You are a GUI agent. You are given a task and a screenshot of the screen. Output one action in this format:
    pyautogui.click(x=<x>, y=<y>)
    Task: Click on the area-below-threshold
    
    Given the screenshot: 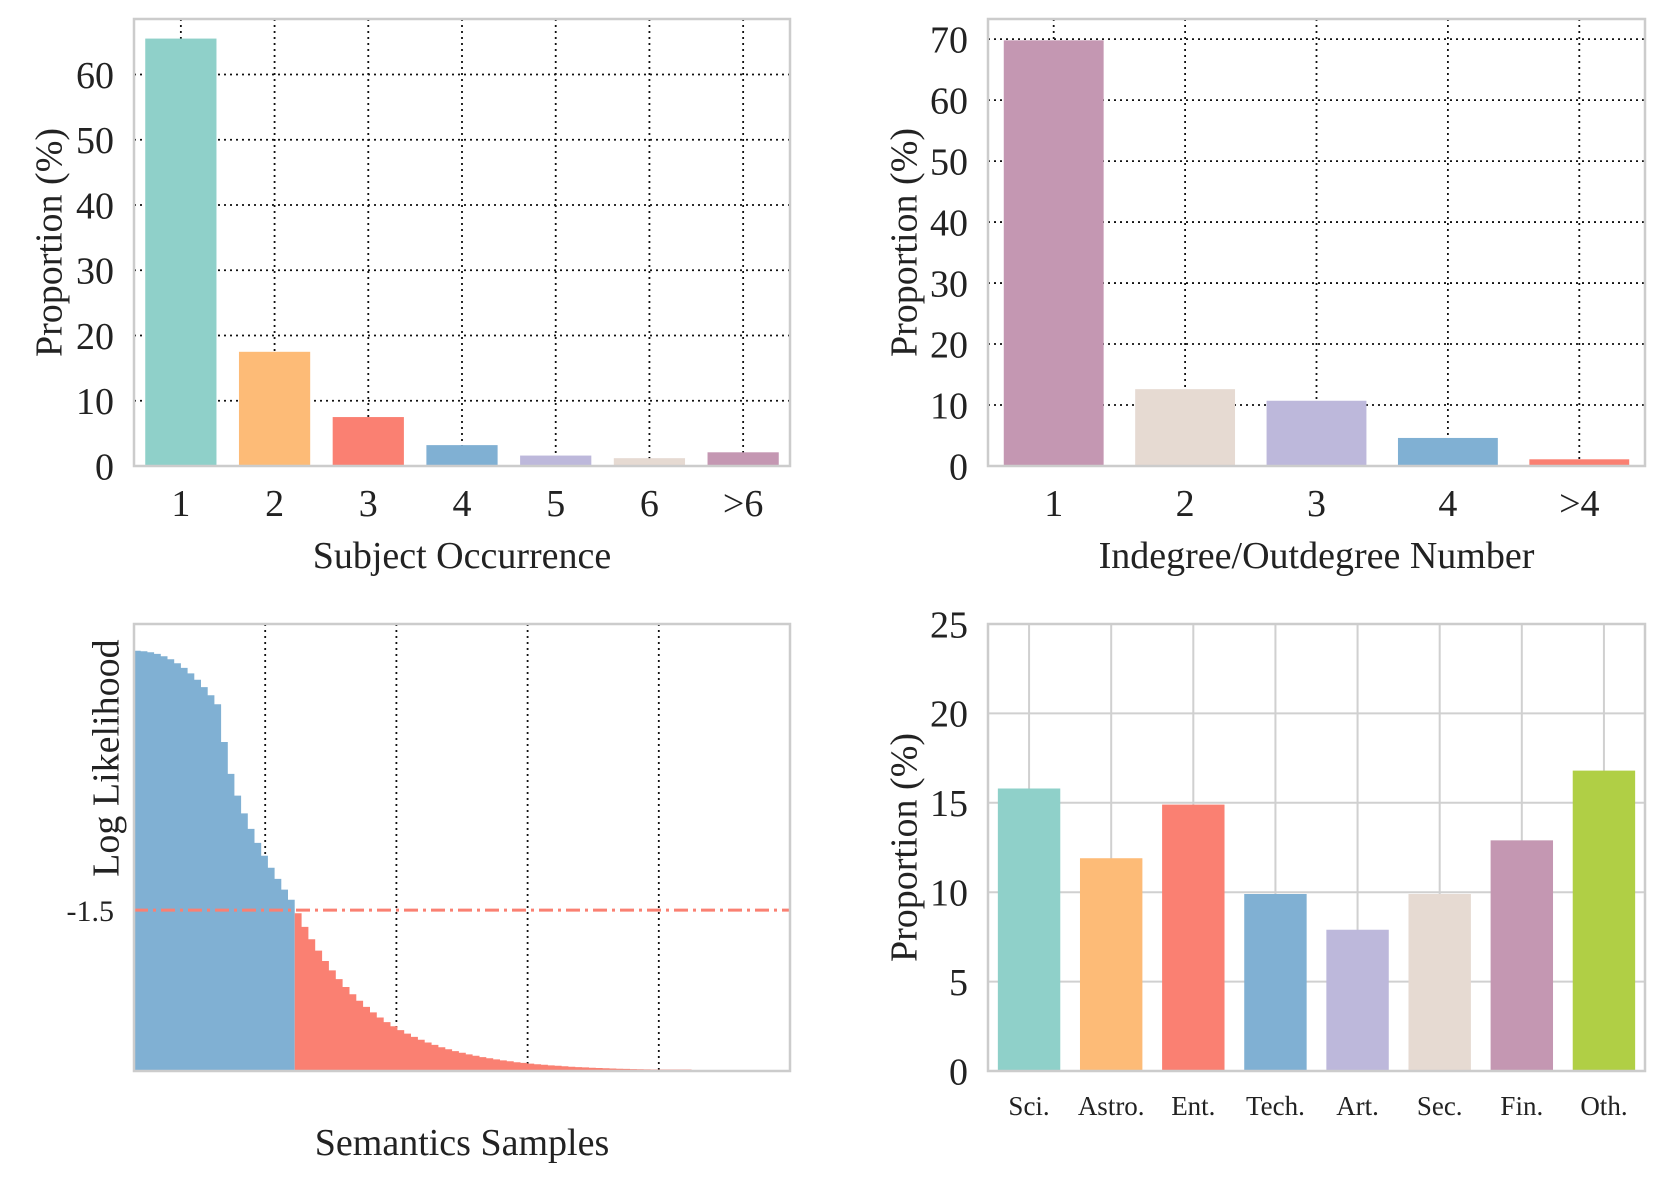 What is the action you would take?
    pyautogui.click(x=493, y=990)
    